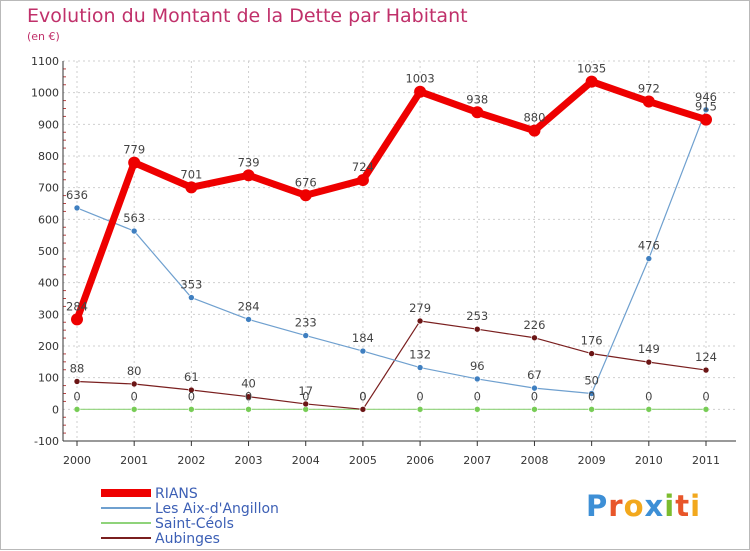 This screenshot has height=551, width=750. Describe the element at coordinates (187, 539) in the screenshot. I see `legend-label: Aubinges` at that location.